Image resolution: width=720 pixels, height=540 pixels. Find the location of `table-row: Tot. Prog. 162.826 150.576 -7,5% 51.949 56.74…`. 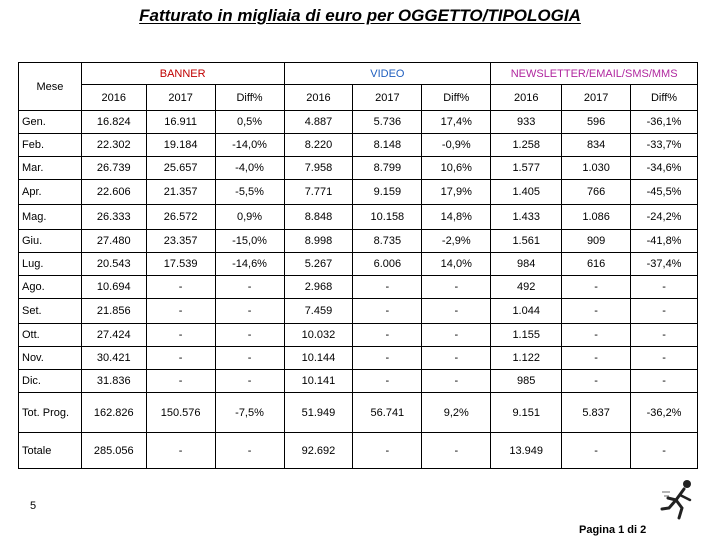

table-row: Tot. Prog. 162.826 150.576 -7,5% 51.949 56.74… is located at coordinates (358, 412).